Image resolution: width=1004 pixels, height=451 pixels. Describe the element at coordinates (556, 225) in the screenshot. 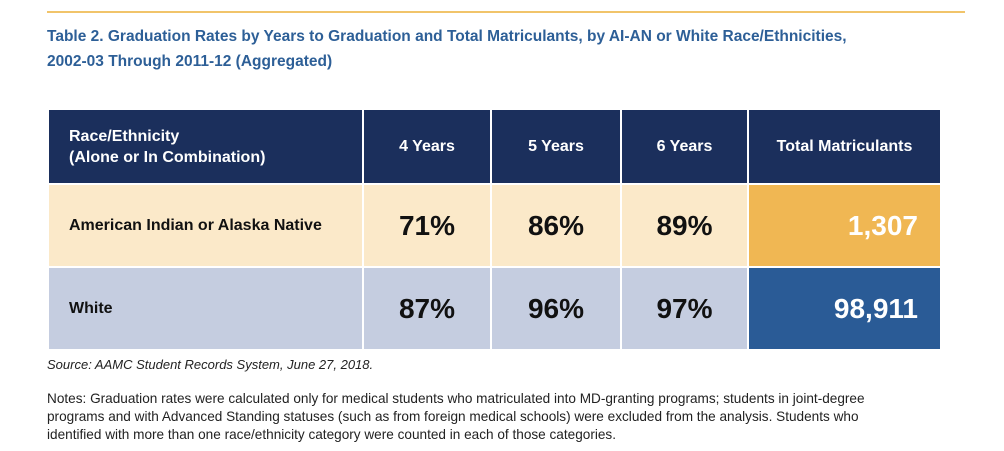

I see `table-cell: 86%` at that location.